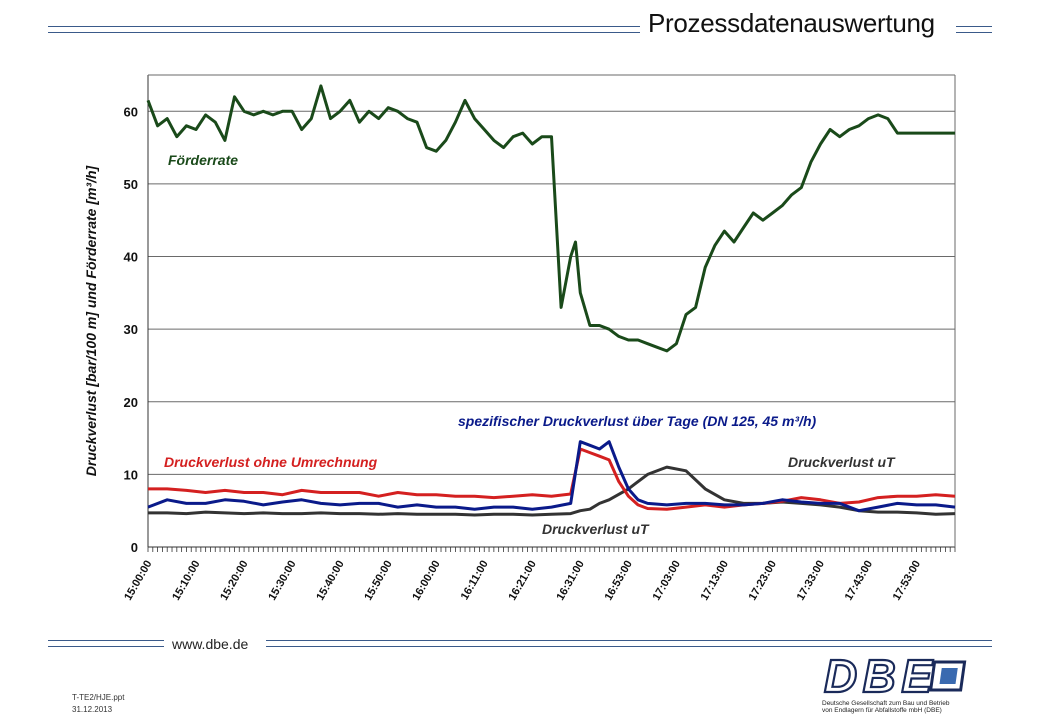  What do you see at coordinates (619, 581) in the screenshot?
I see `x-tick-label: 16:53:00` at bounding box center [619, 581].